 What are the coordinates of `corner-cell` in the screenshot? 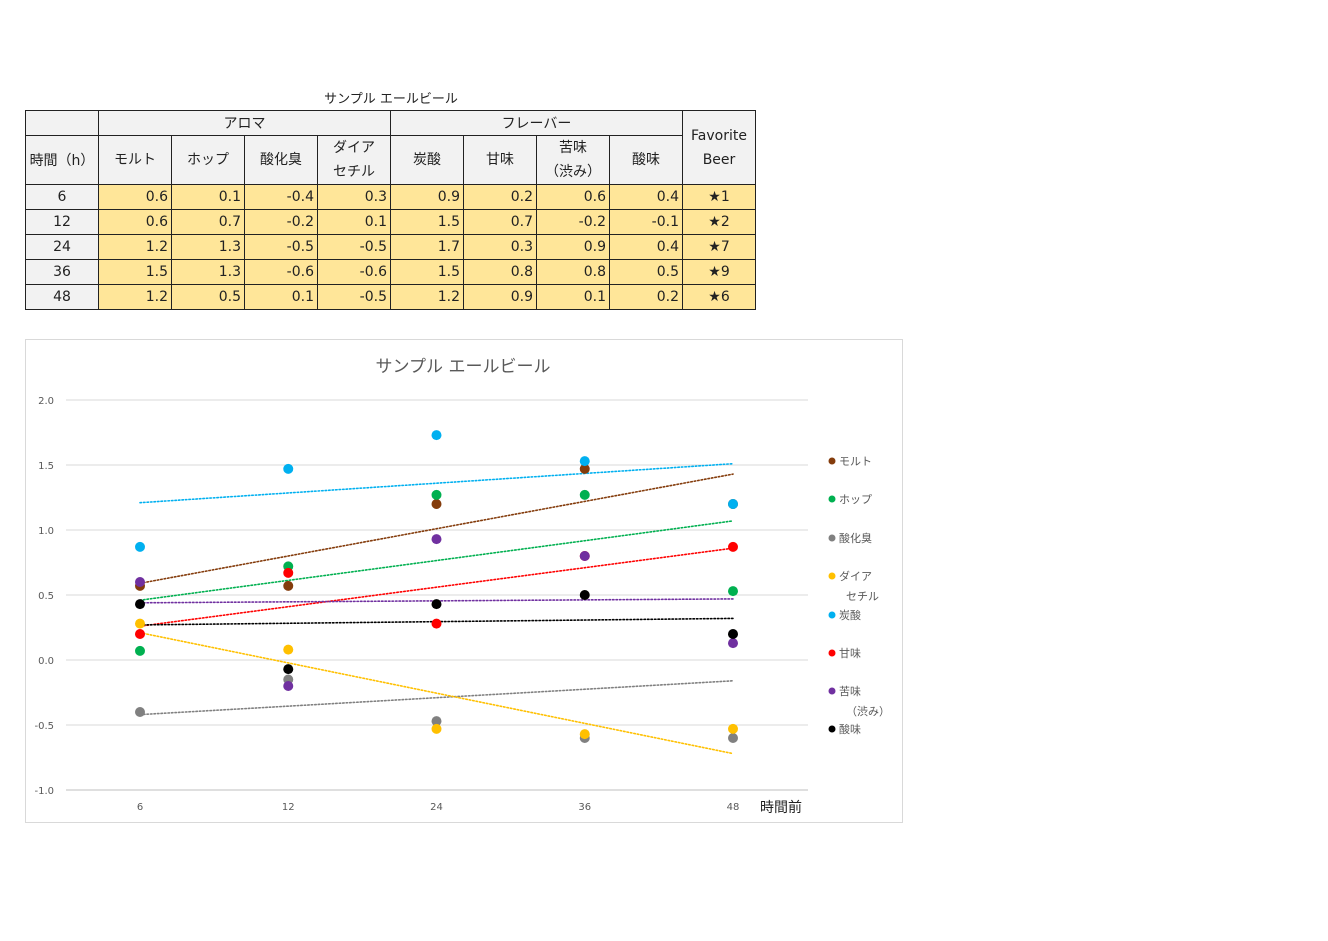 It's located at (62, 123).